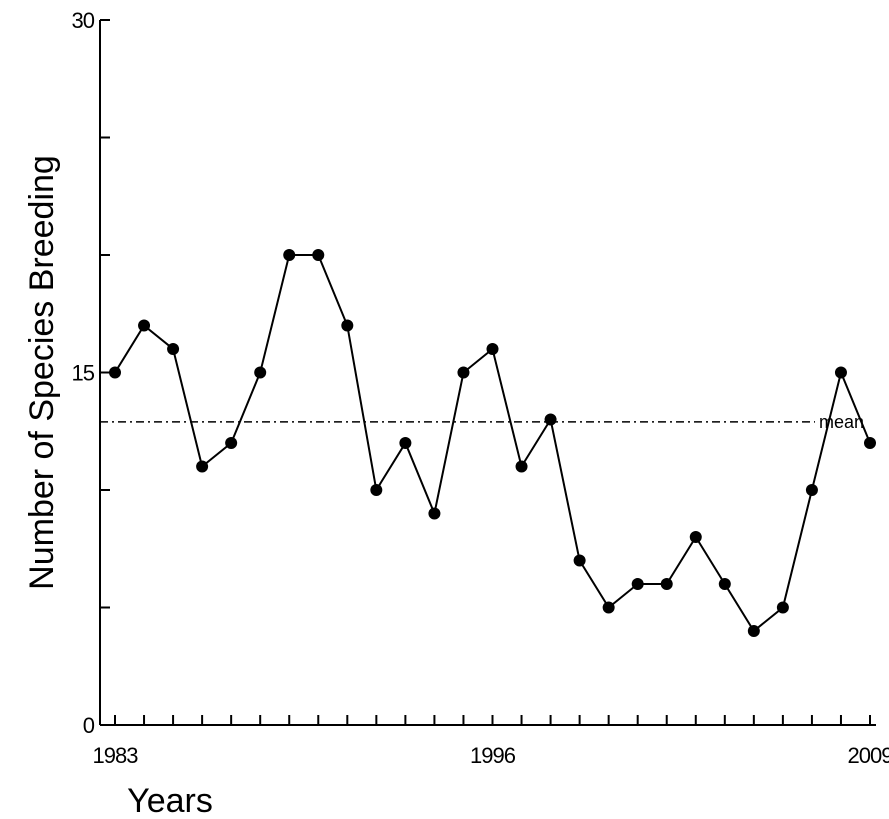 Image resolution: width=889 pixels, height=819 pixels. What do you see at coordinates (868, 755) in the screenshot?
I see `x-tick-label: 2009` at bounding box center [868, 755].